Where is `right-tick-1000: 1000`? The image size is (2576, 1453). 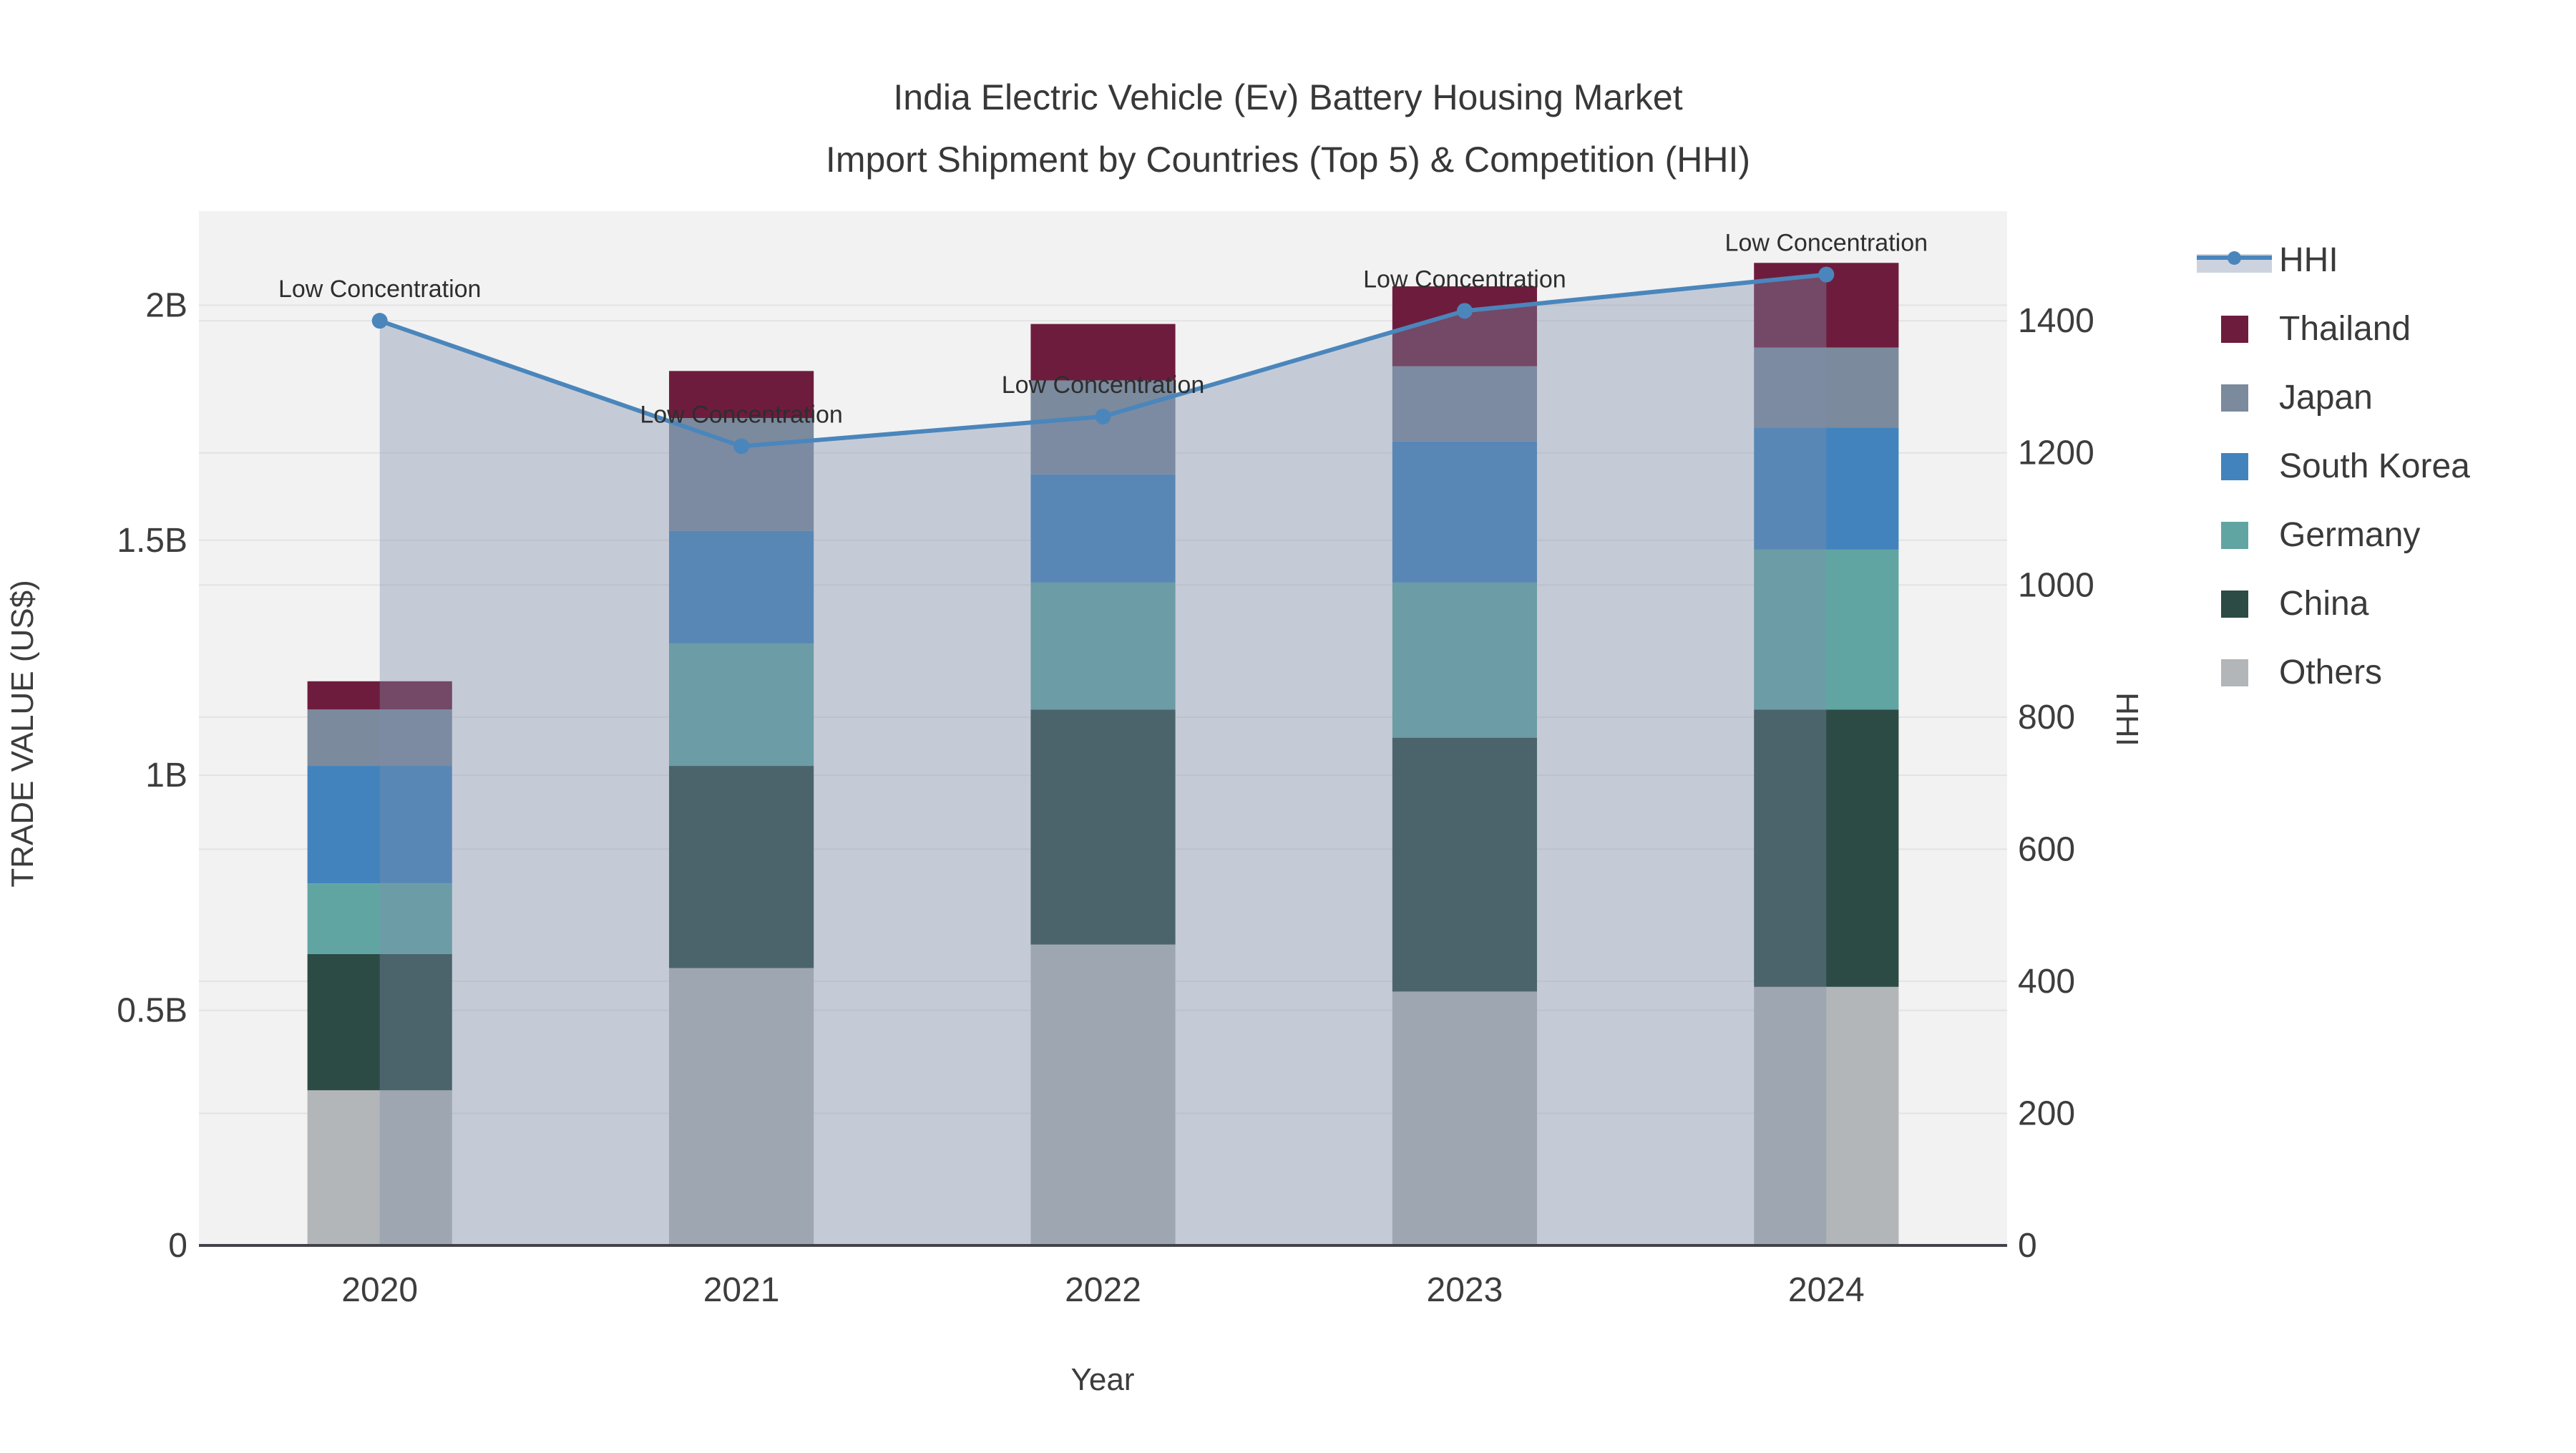
right-tick-1000: 1000 is located at coordinates (2056, 585).